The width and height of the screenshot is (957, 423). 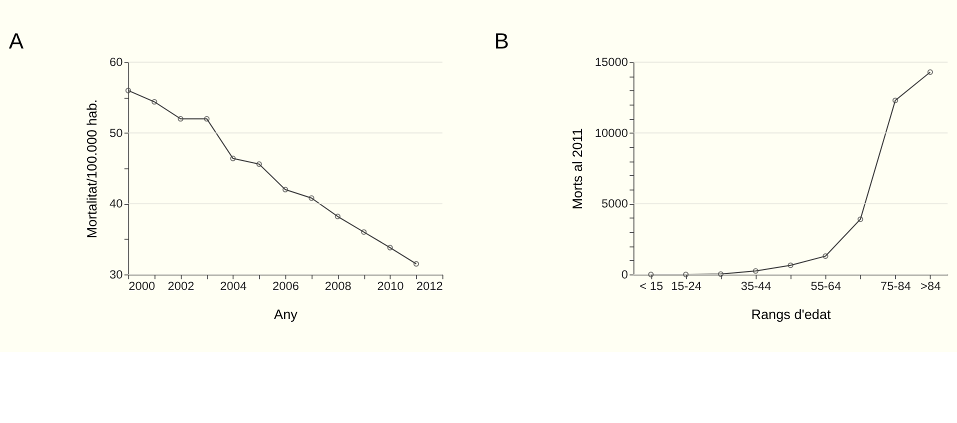 I want to click on y-tick-label: 0, so click(x=624, y=274).